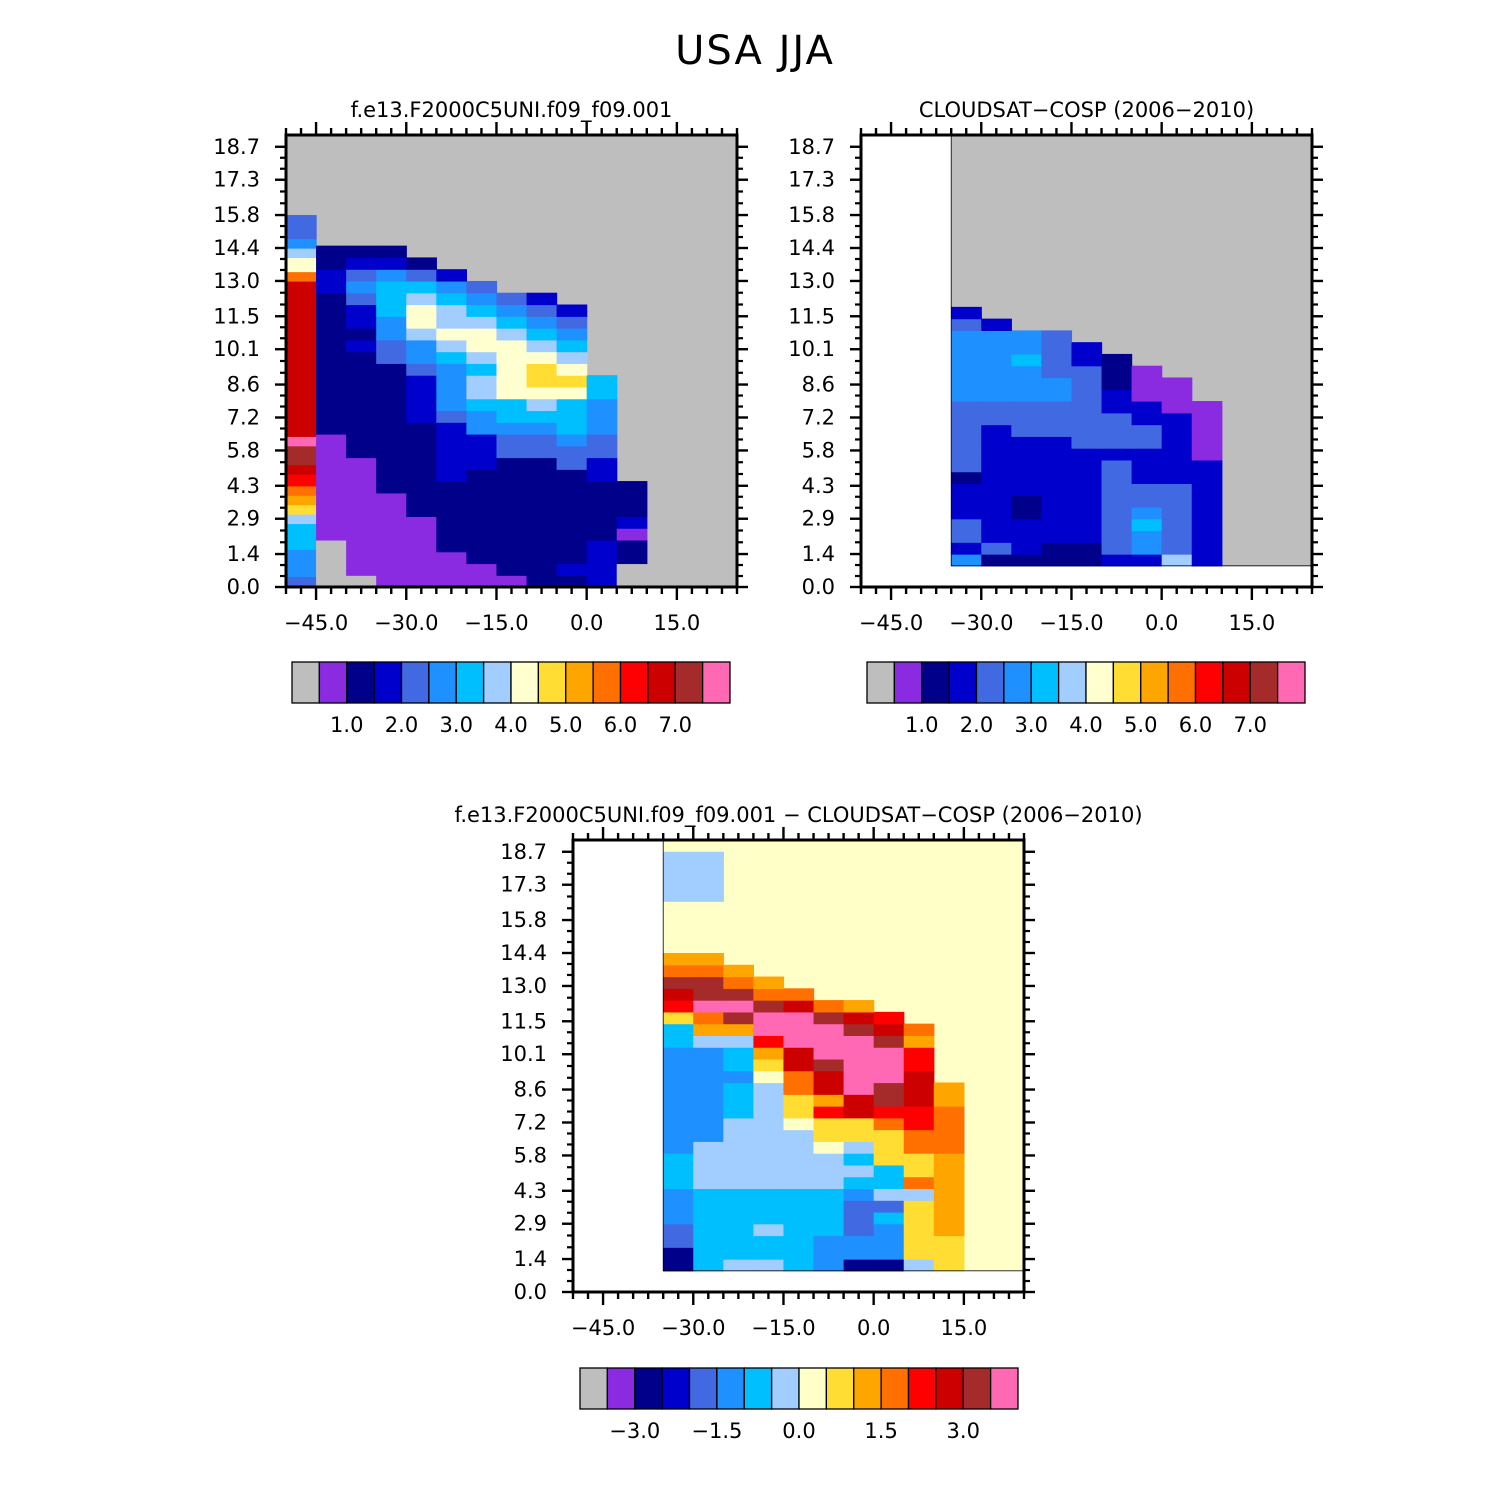  I want to click on colorbar-label: 7.0, so click(1250, 725).